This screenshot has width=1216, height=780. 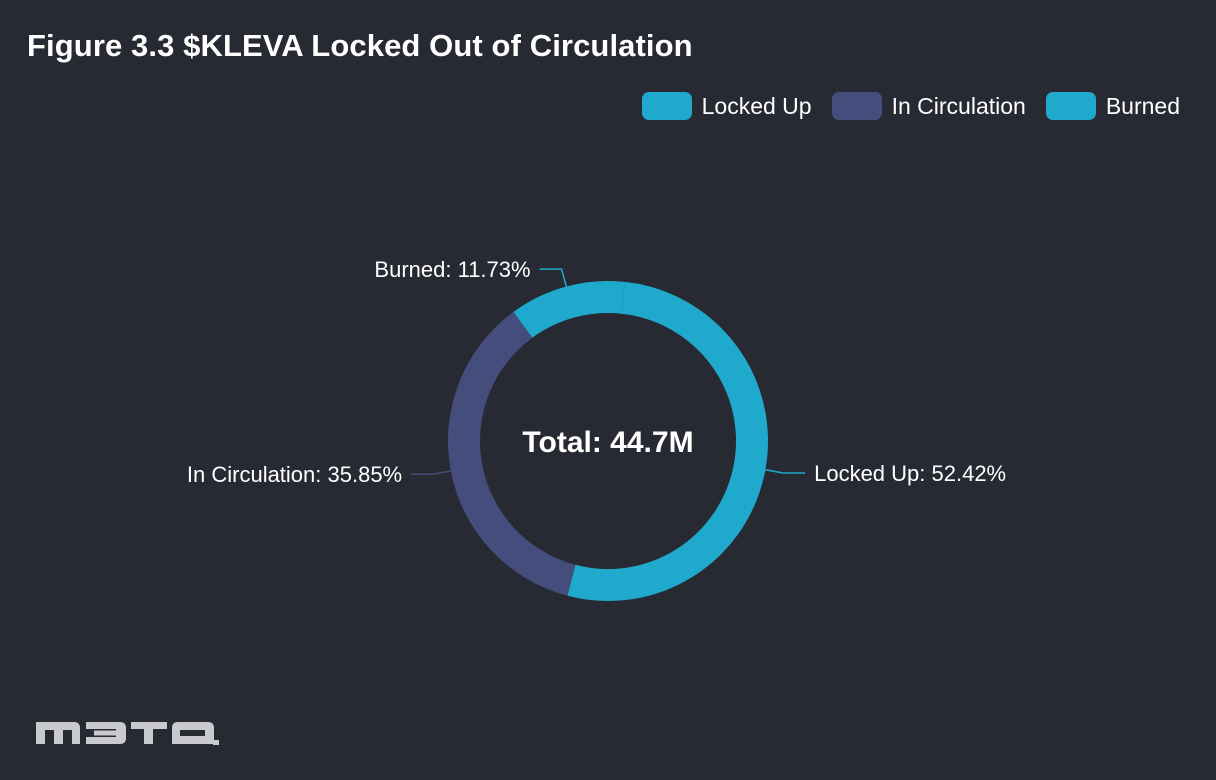 I want to click on legend-swatch-locked-up, so click(x=666, y=106).